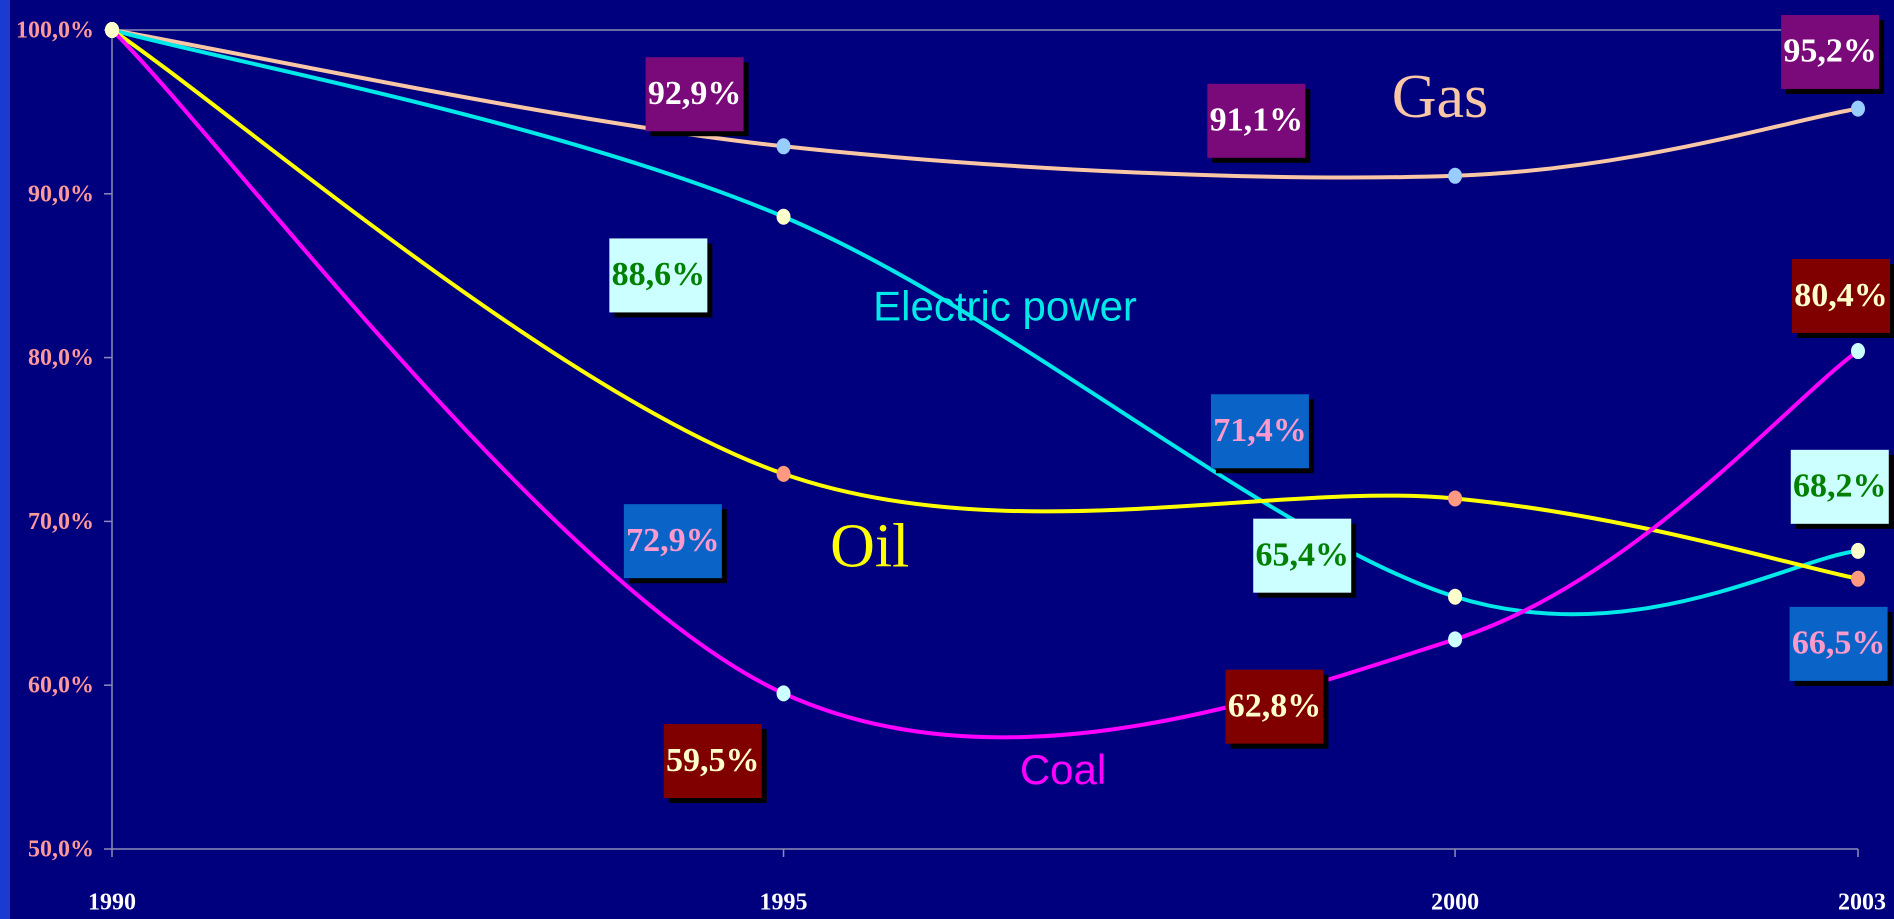 The image size is (1894, 919). I want to click on value-label: 95,2%, so click(1830, 51).